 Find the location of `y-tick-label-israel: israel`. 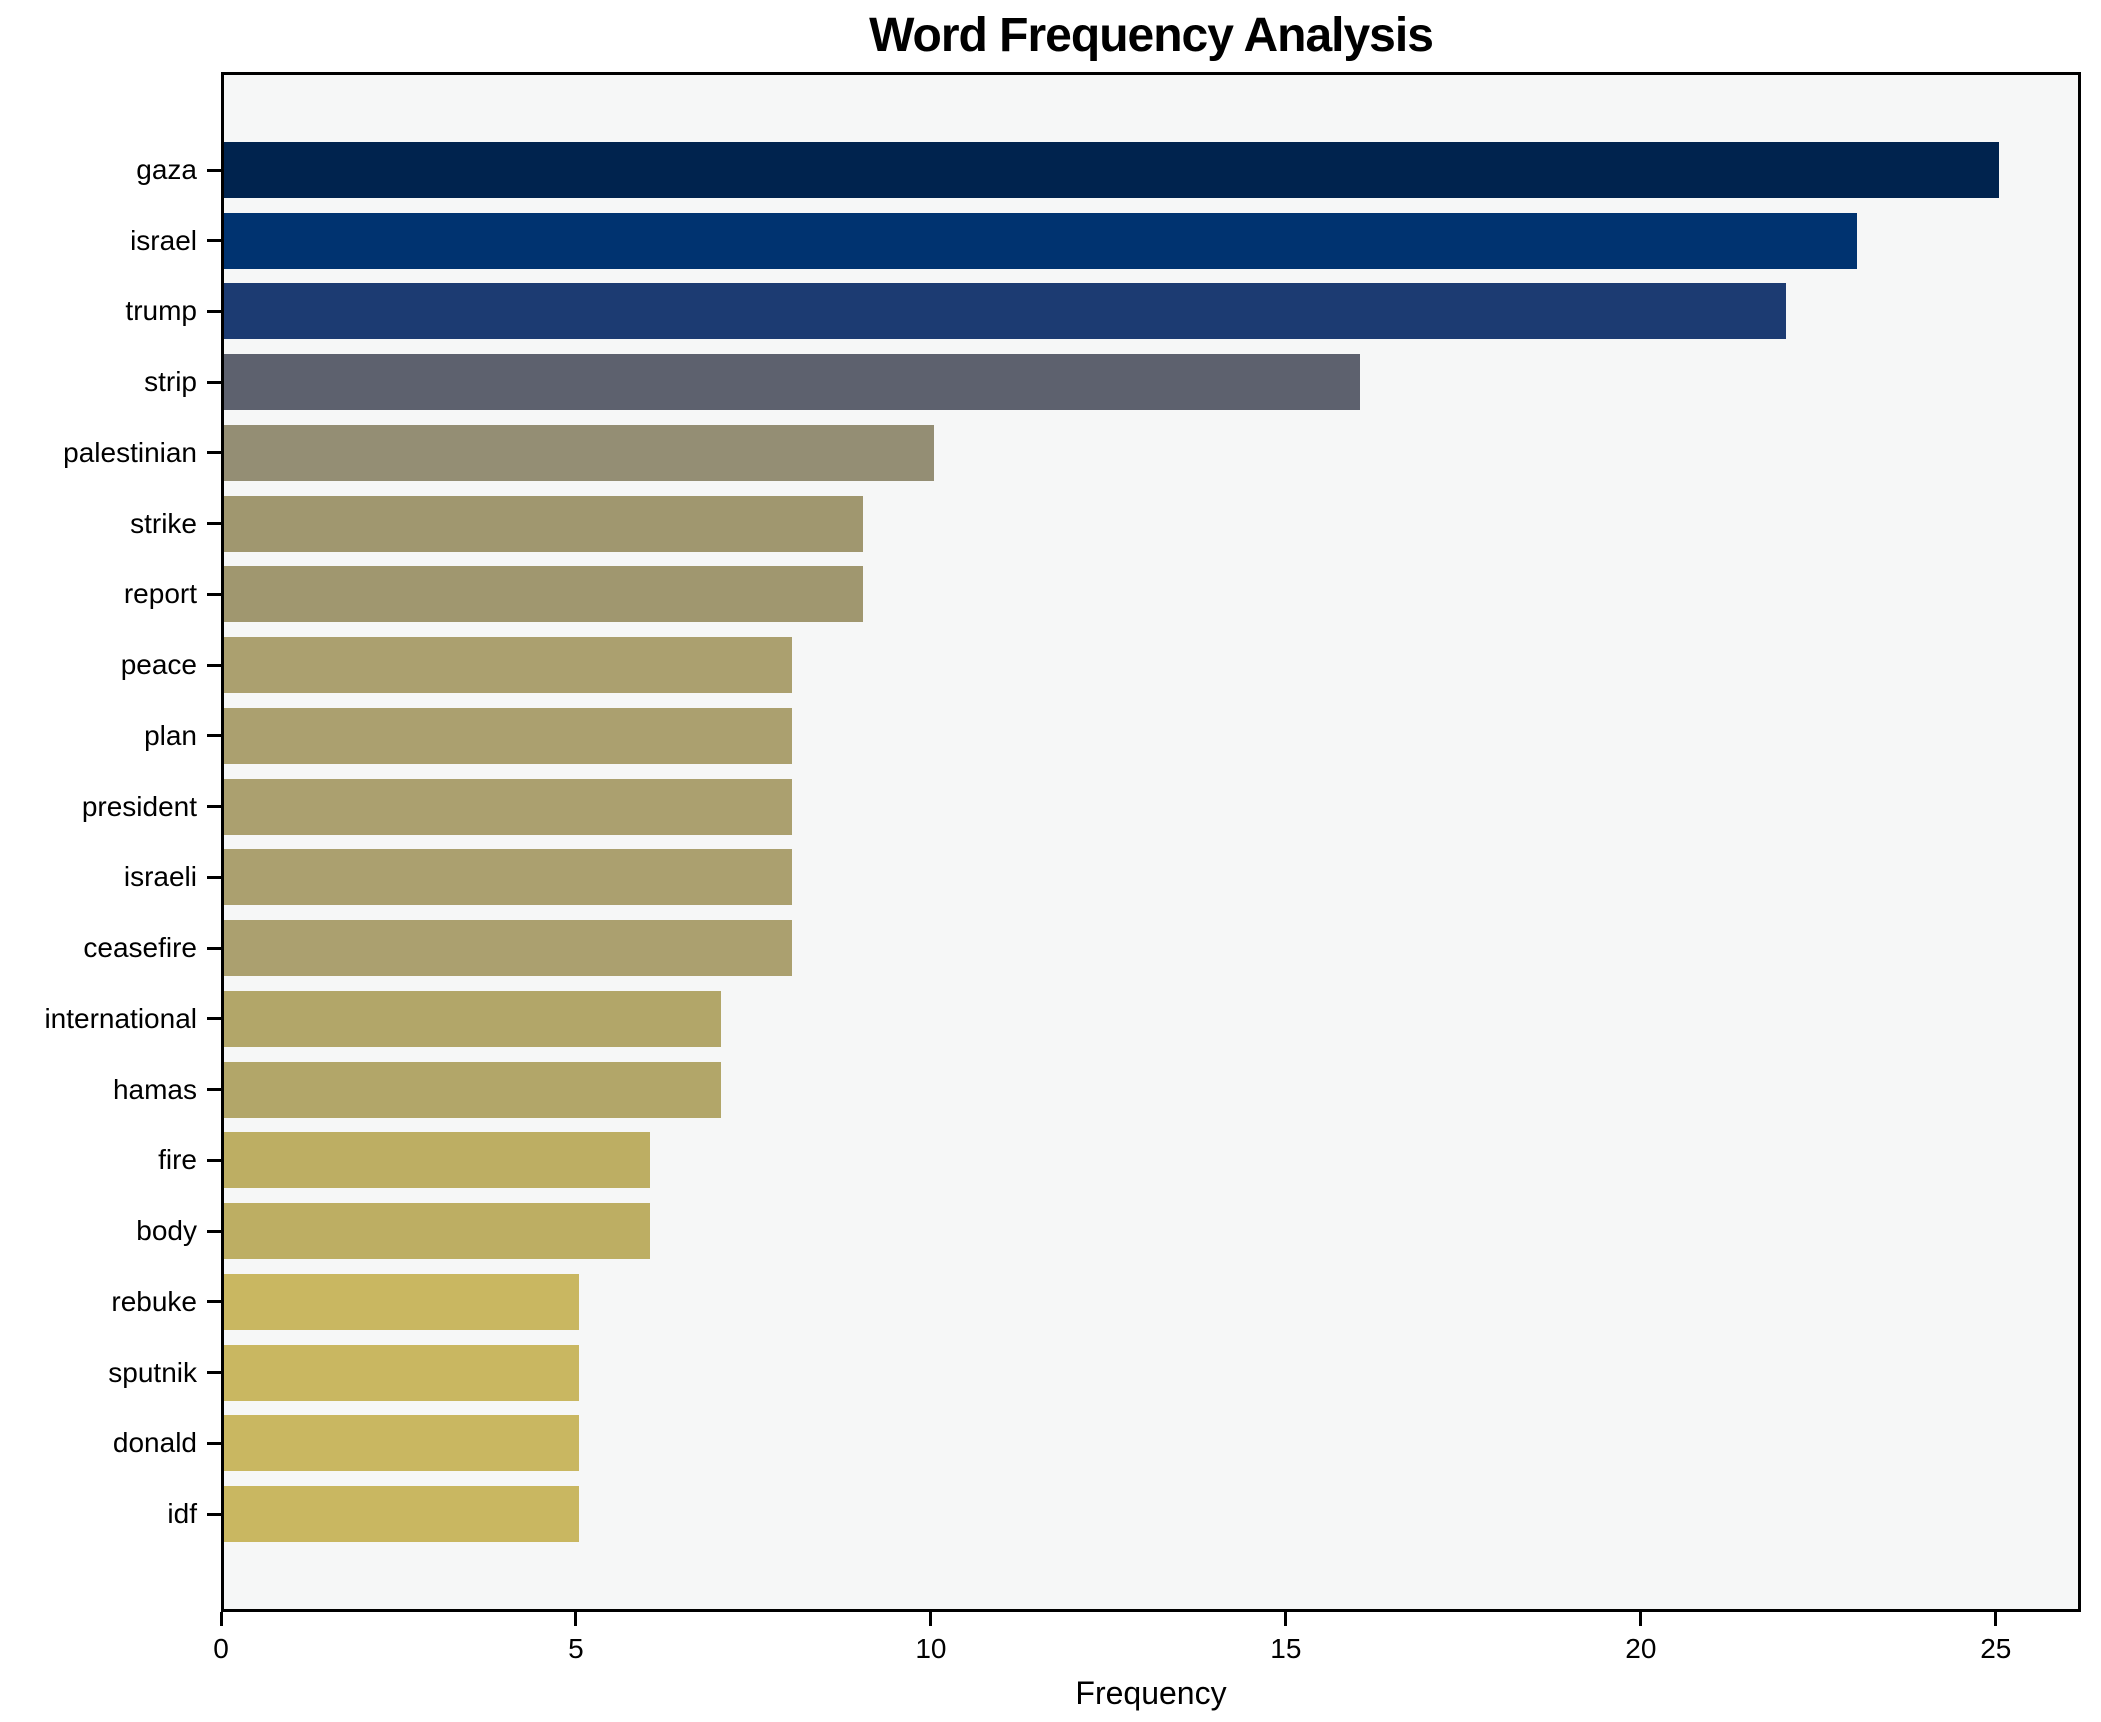

y-tick-label-israel: israel is located at coordinates (163, 240).